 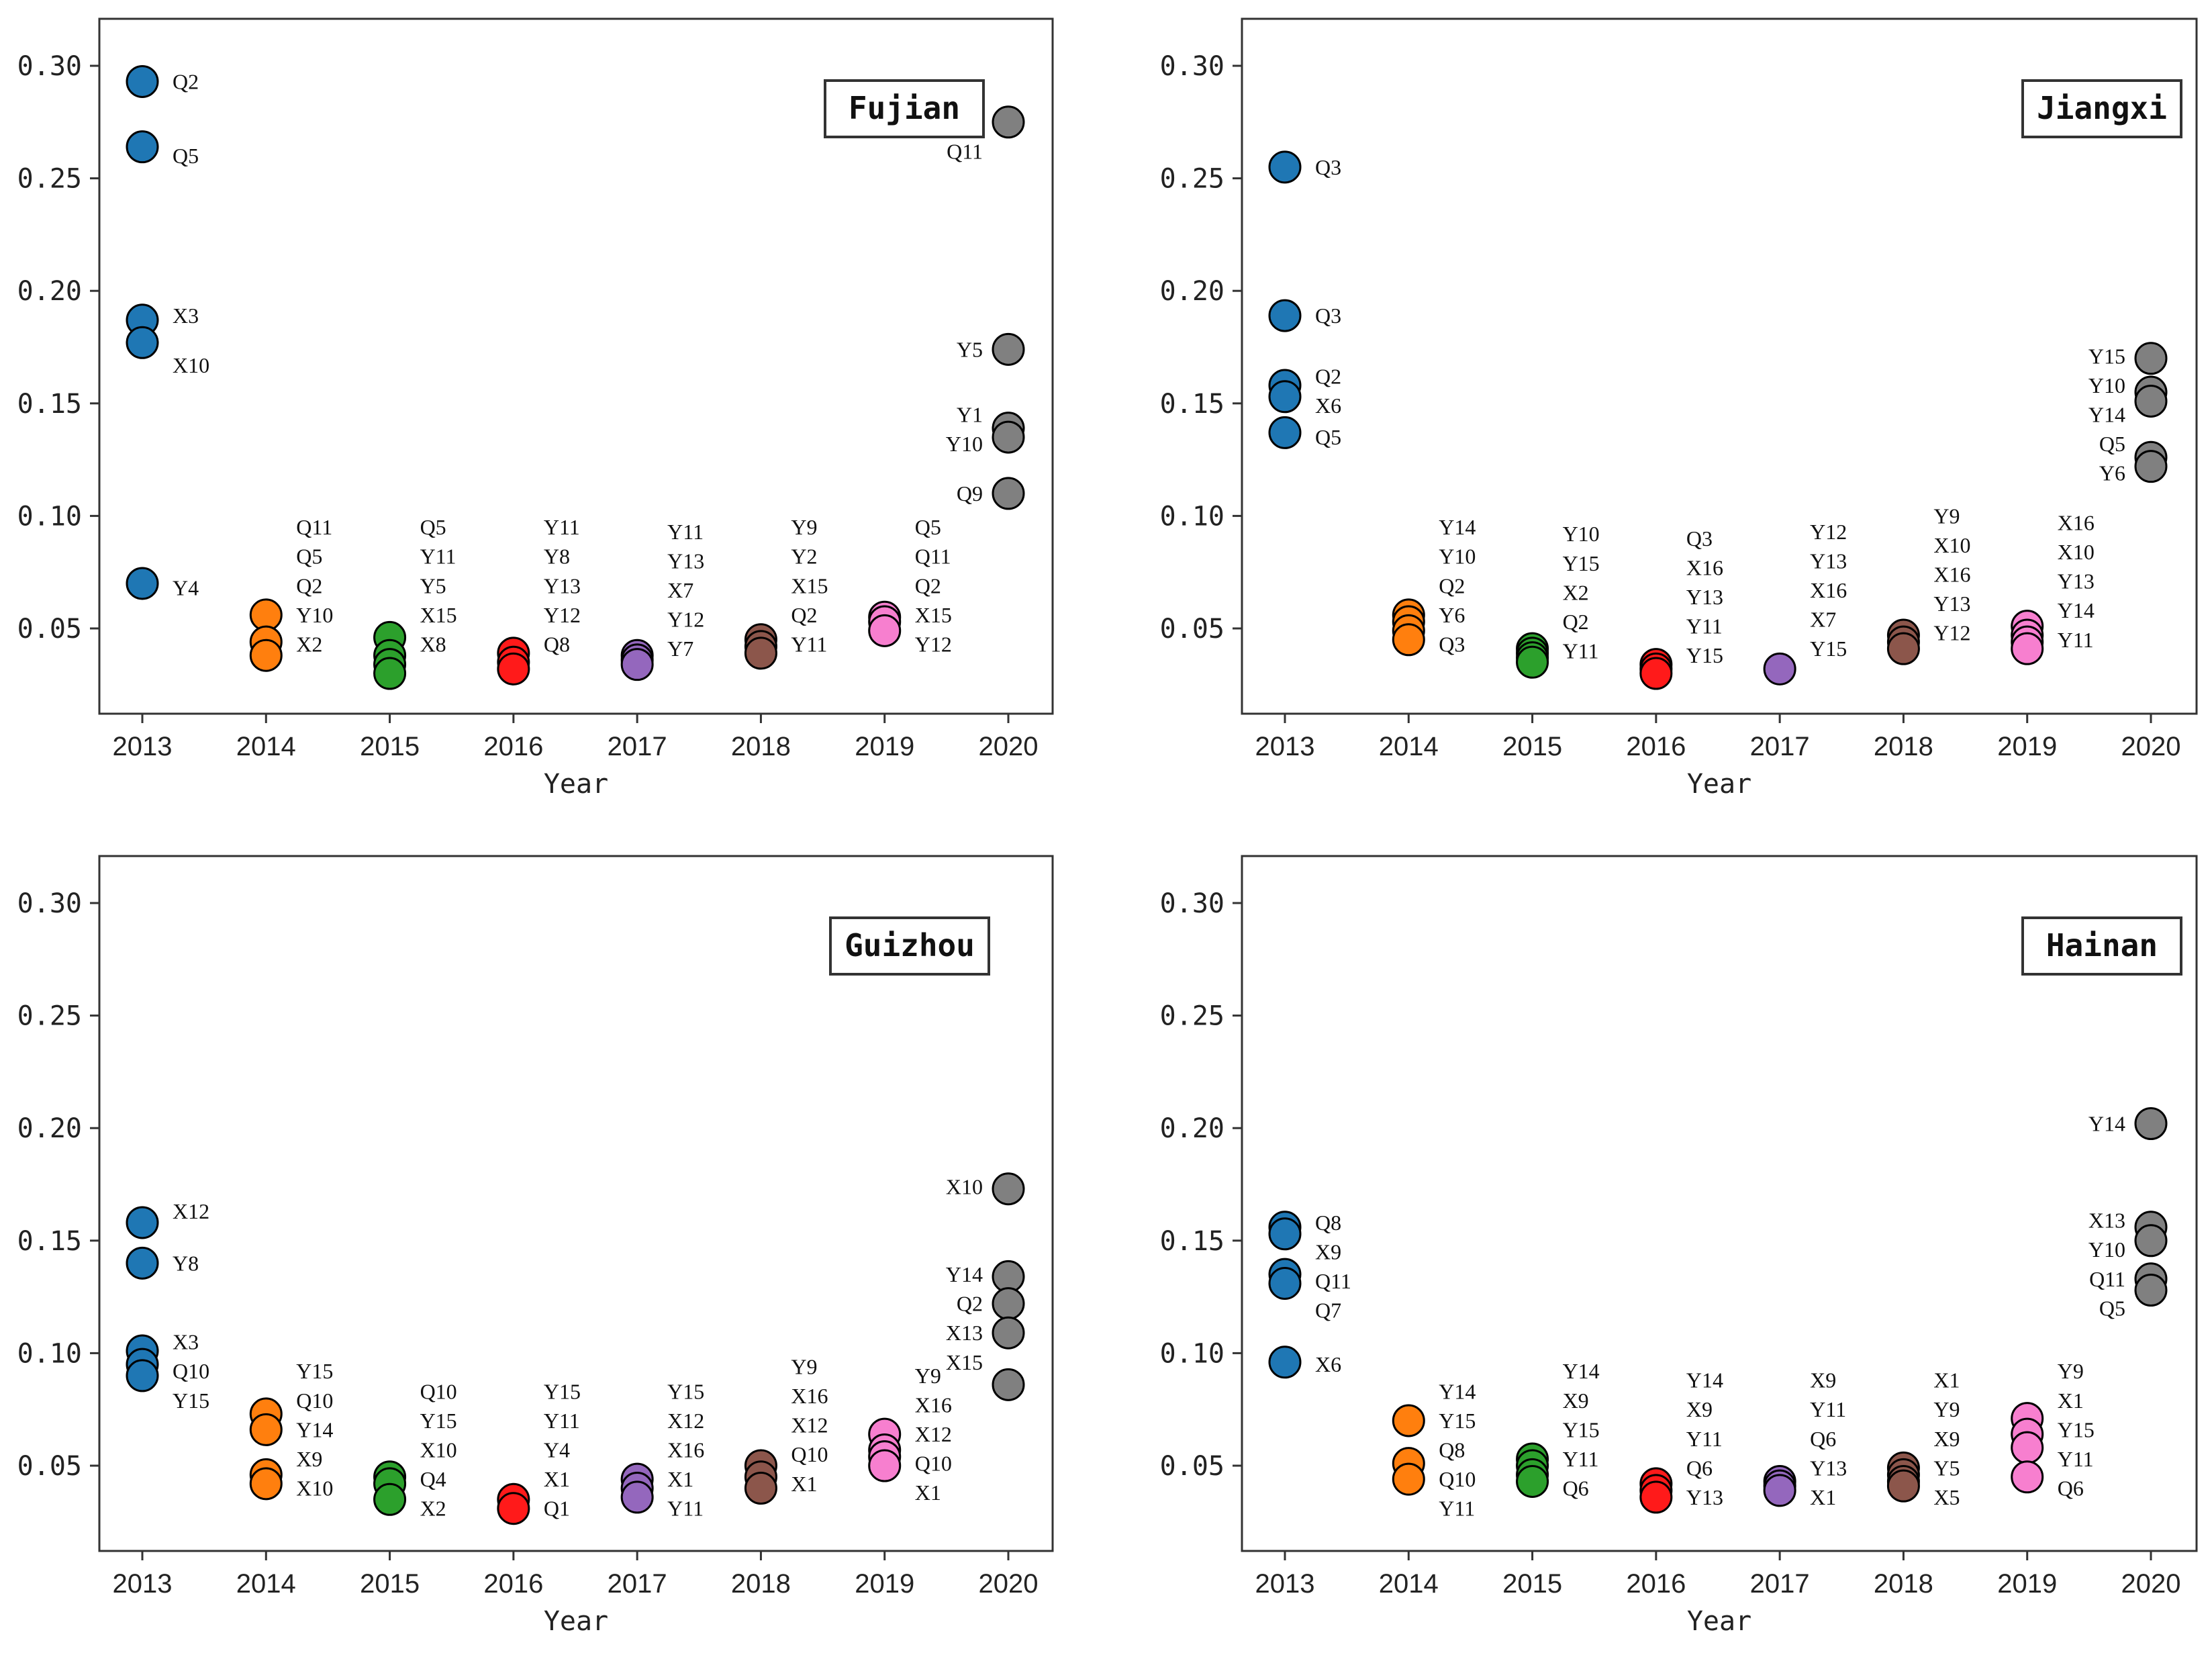 I want to click on point-label: Q3, so click(x=1452, y=644).